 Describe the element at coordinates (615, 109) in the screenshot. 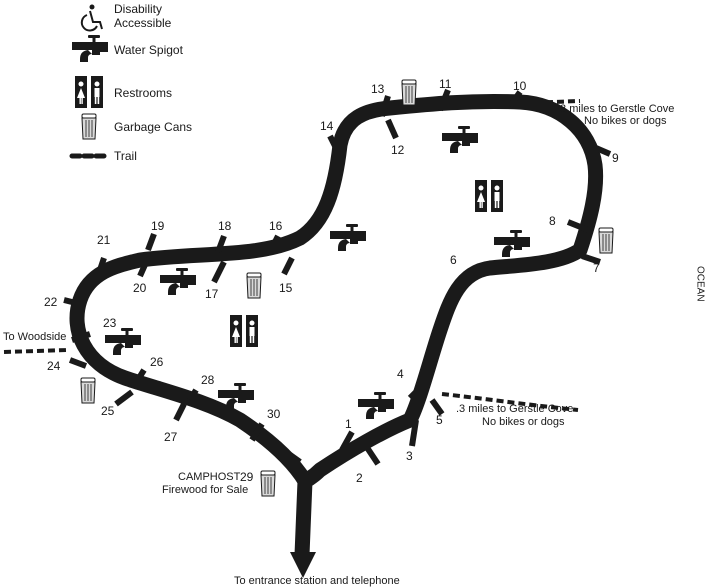

I see `gerstle-north-line1: .3 miles to Gerstle Cove` at that location.